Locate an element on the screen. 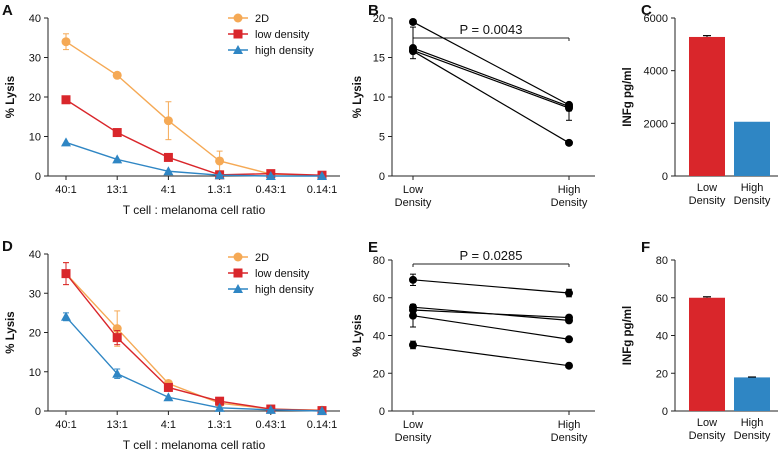  panel-e-y-tick-label: 40 is located at coordinates (379, 337).